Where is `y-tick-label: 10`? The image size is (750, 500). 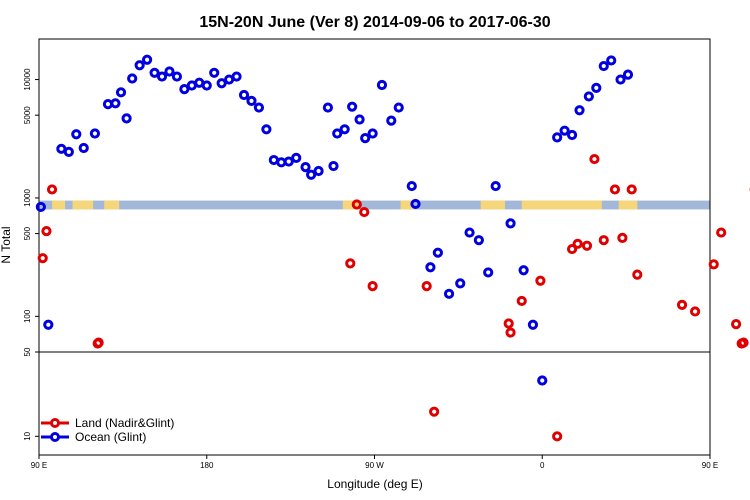
y-tick-label: 10 is located at coordinates (27, 435).